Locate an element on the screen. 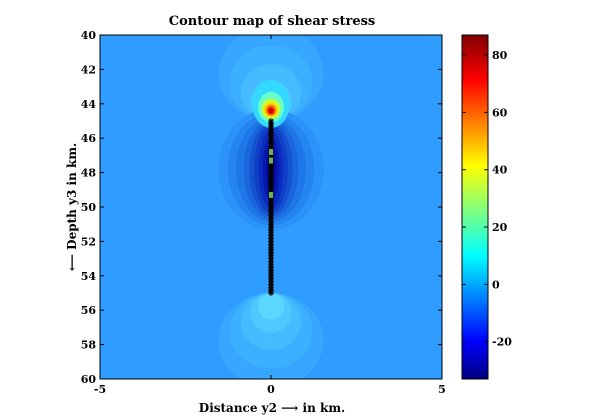 The width and height of the screenshot is (598, 417). colorbar-tick-label: 20 is located at coordinates (500, 227).